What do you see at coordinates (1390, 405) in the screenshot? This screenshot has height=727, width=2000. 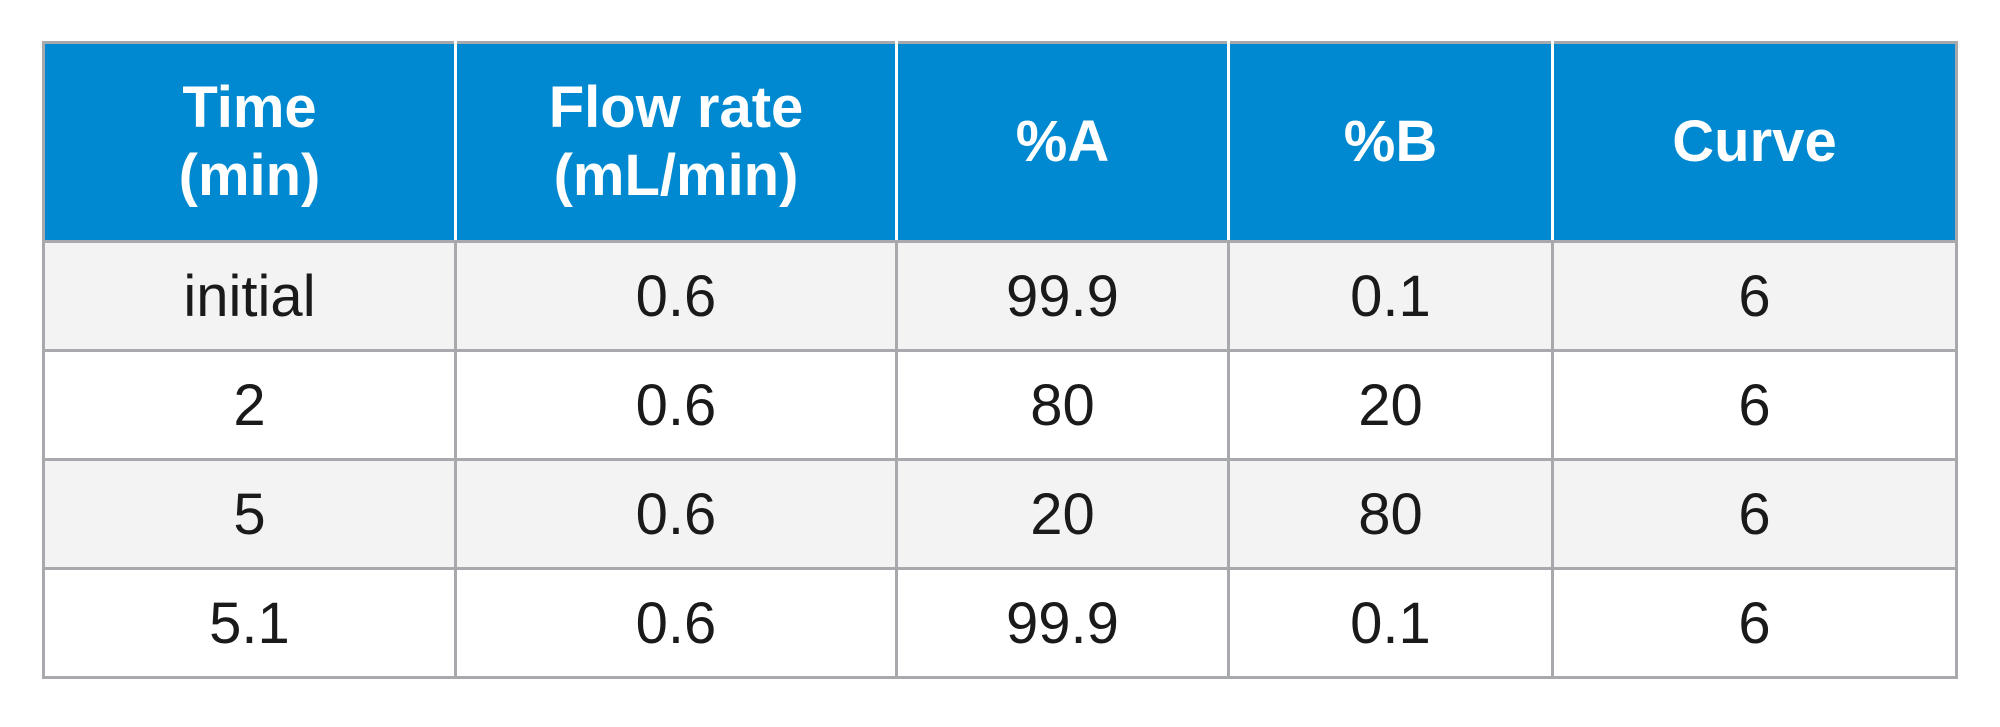 I see `cell-percent-b: 20` at bounding box center [1390, 405].